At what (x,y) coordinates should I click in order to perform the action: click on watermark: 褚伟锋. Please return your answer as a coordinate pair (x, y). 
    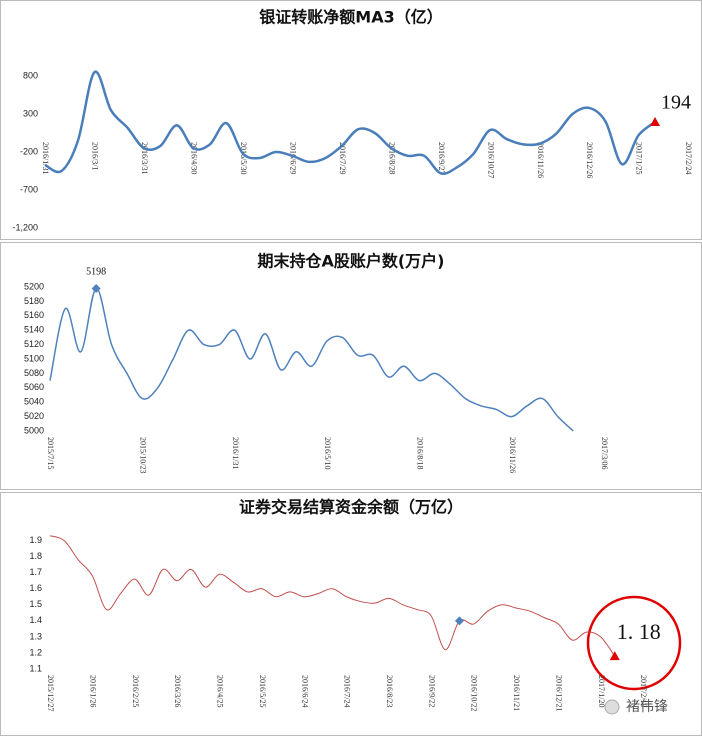
    Looking at the image, I should click on (647, 707).